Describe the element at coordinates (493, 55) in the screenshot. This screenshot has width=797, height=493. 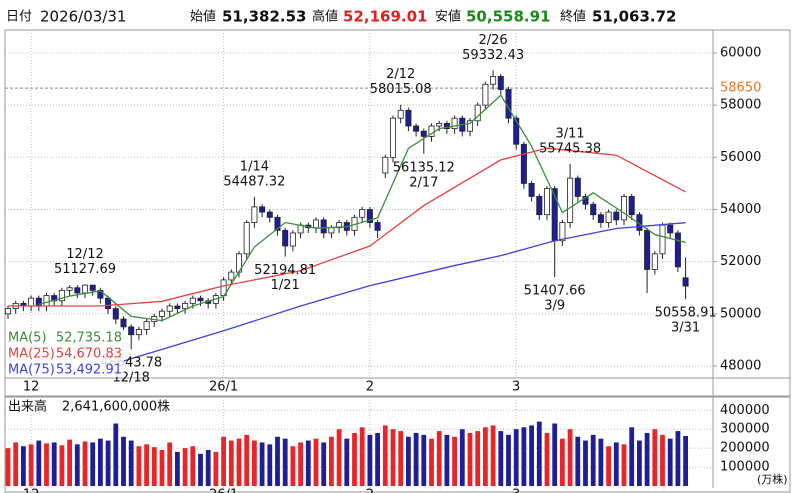
I see `annotation-value: 59332.43` at that location.